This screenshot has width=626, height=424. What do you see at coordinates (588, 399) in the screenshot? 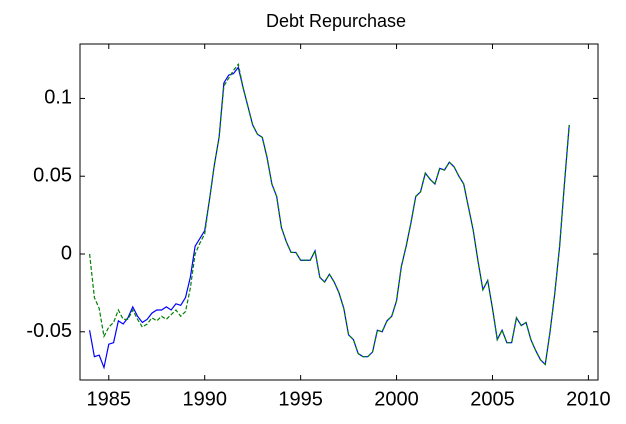
I see `x-tick-label: 2010` at bounding box center [588, 399].